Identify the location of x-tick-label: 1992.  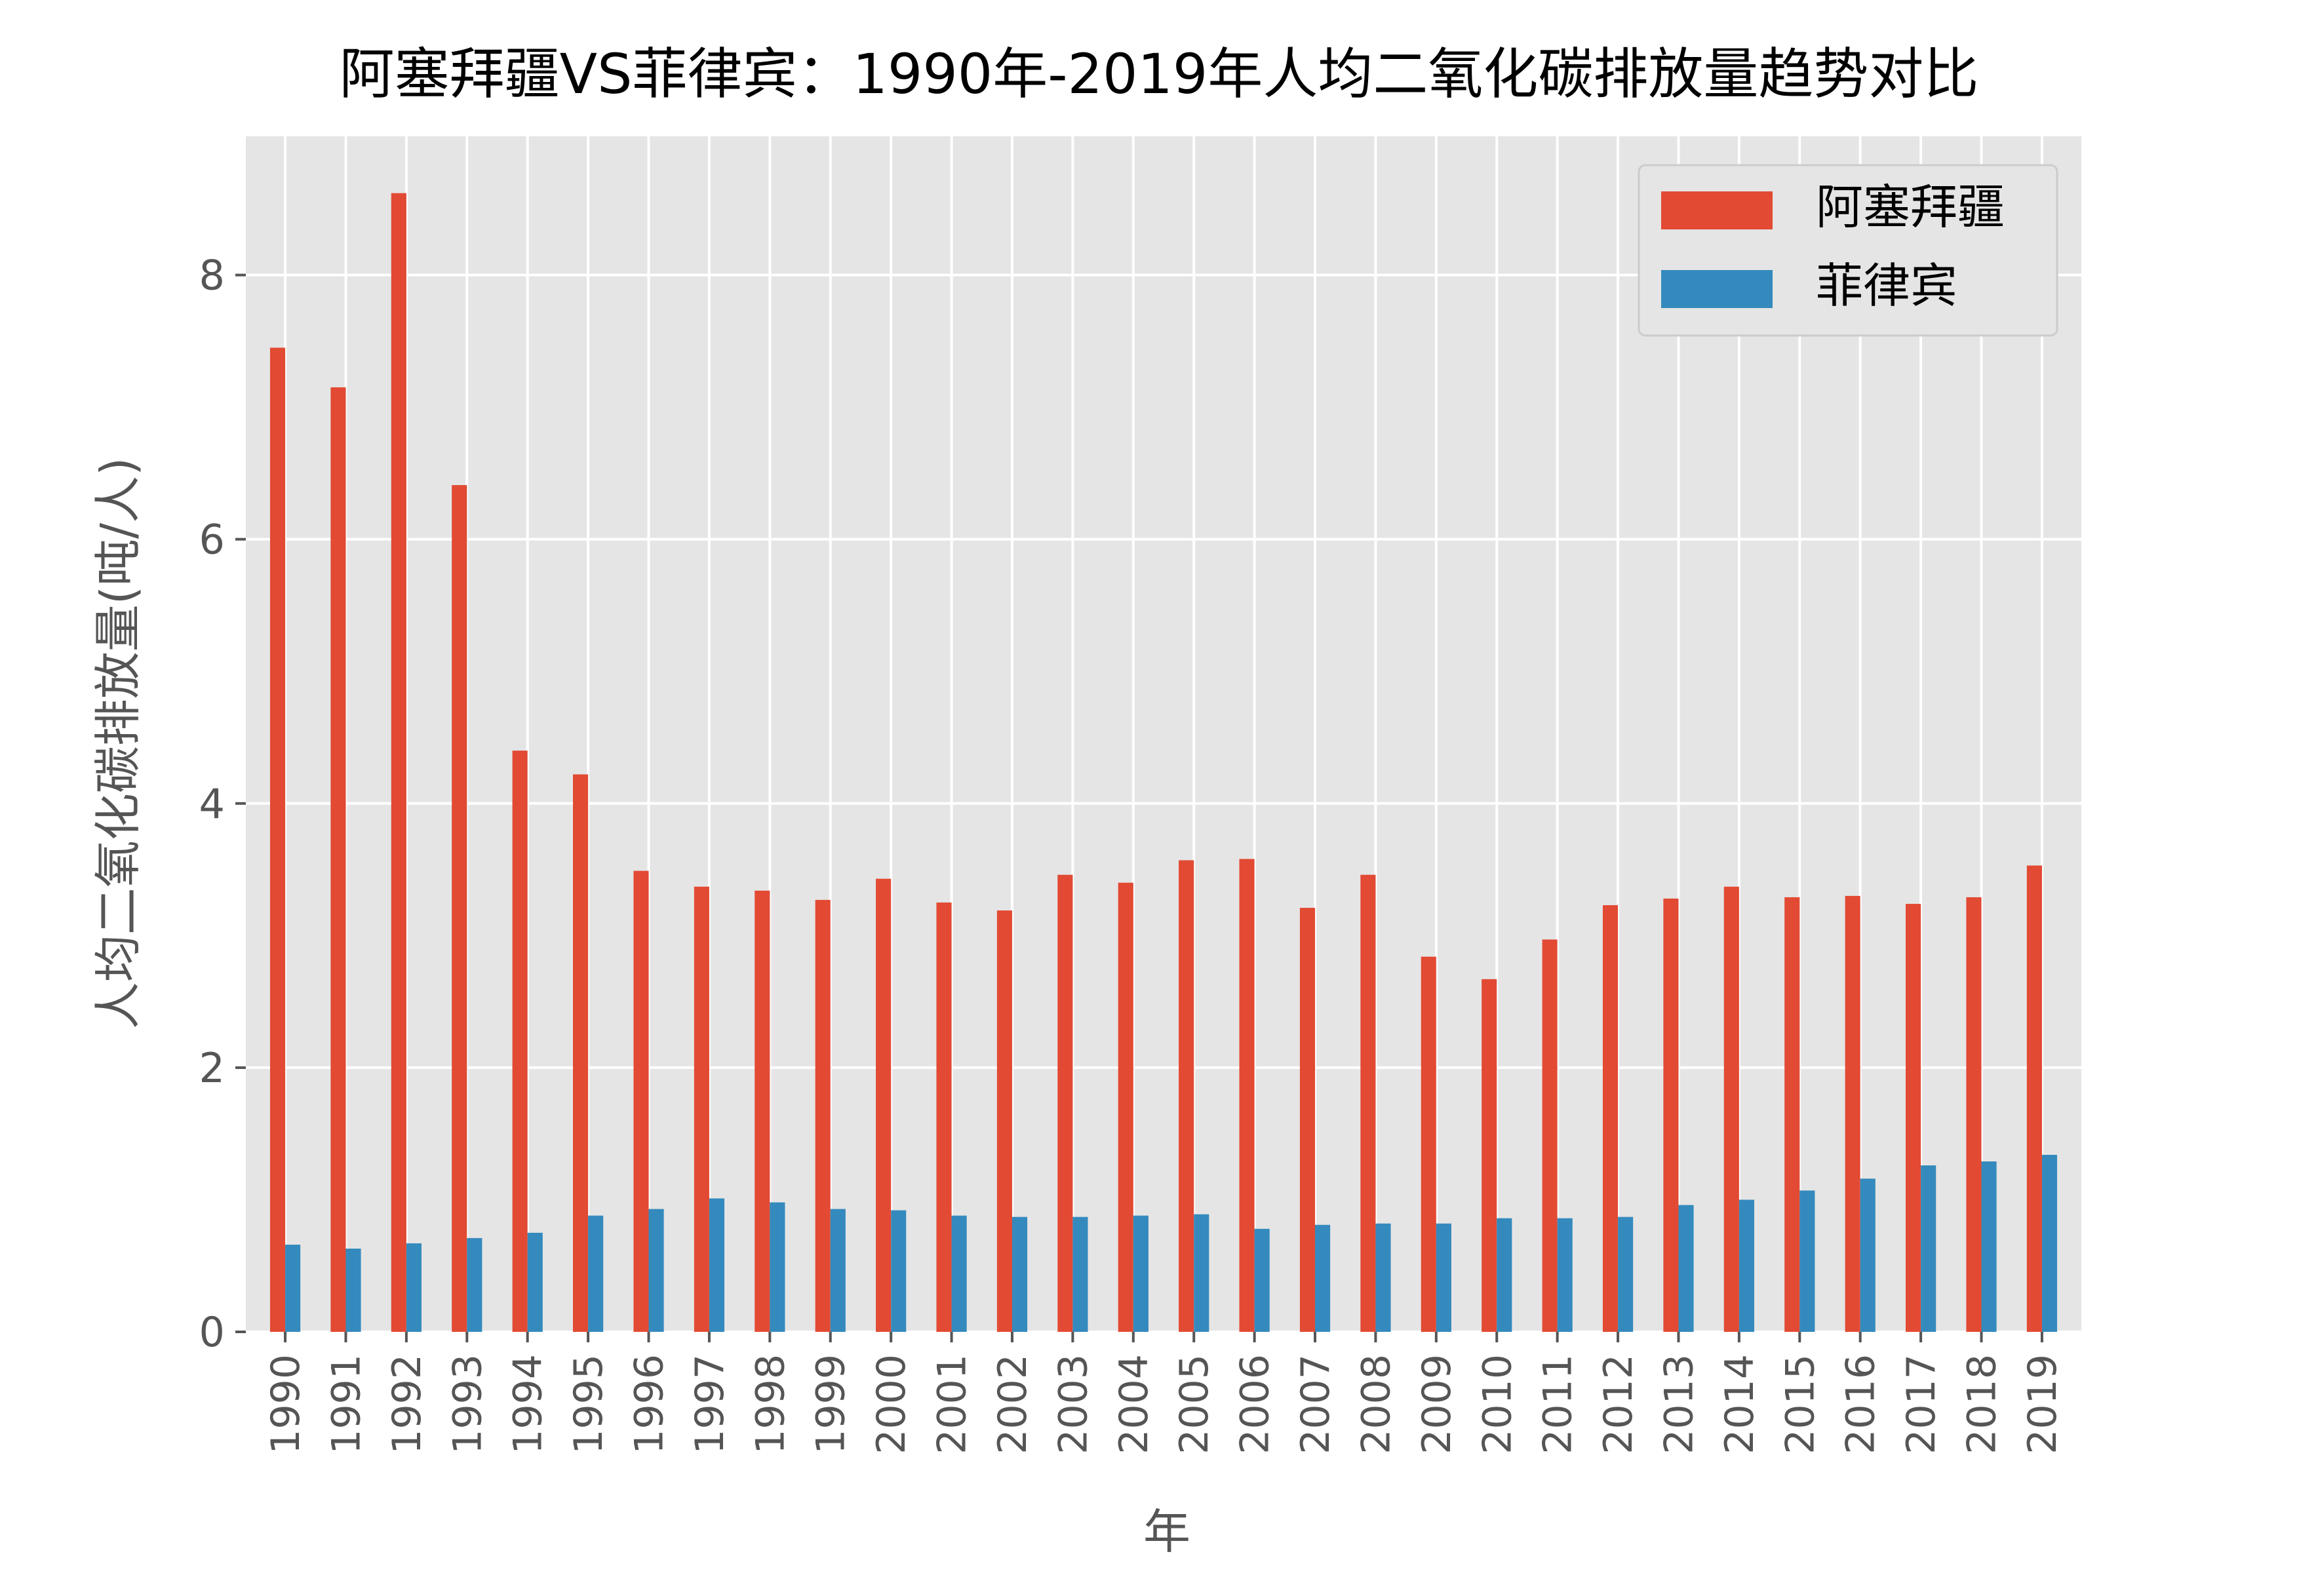
(407, 1404).